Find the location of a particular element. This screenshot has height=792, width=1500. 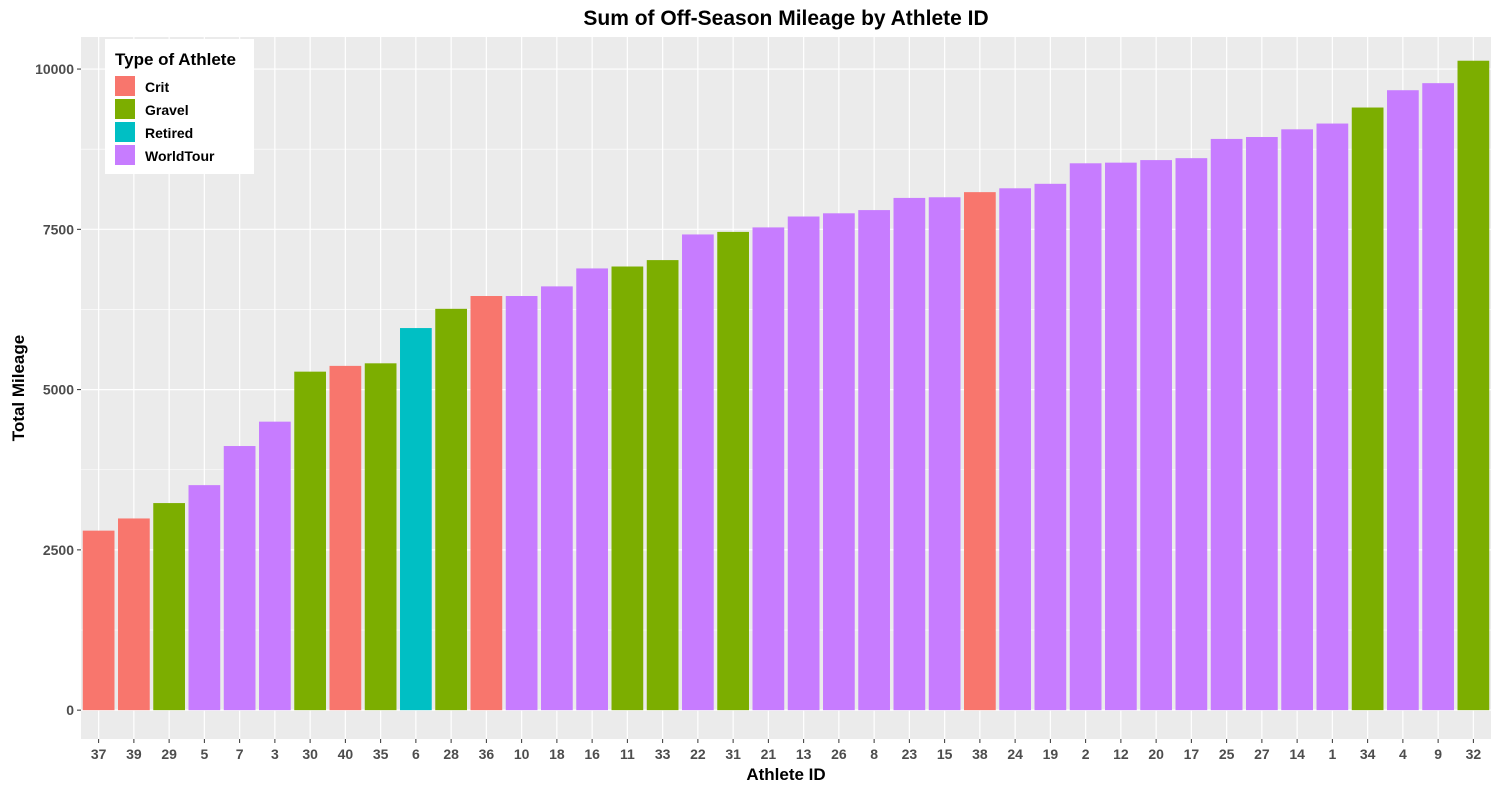

x-tick-label: 20 is located at coordinates (1156, 754).